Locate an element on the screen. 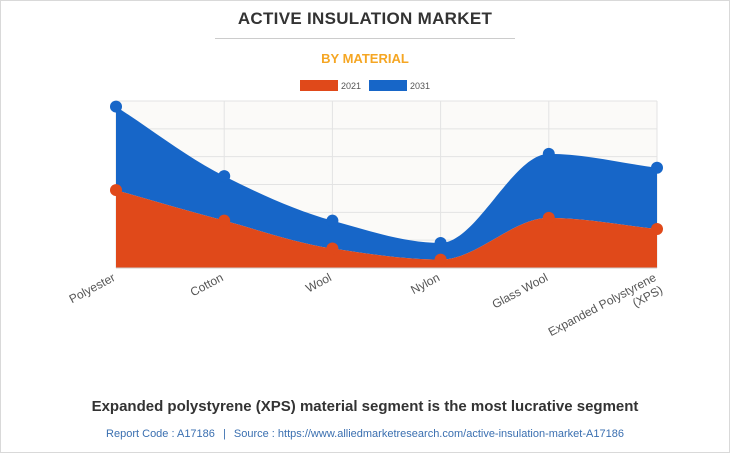  legend-label-2021: 2021 is located at coordinates (350, 85).